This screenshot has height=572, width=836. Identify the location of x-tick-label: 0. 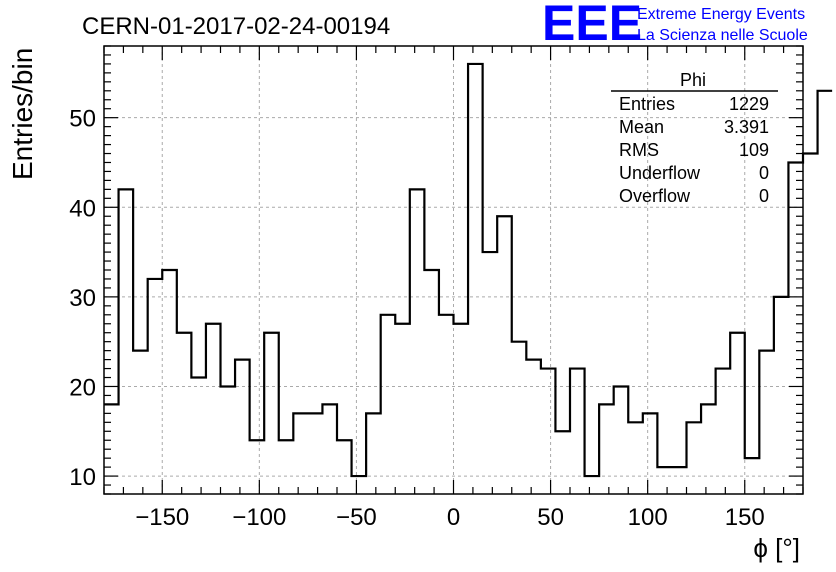
(453, 517).